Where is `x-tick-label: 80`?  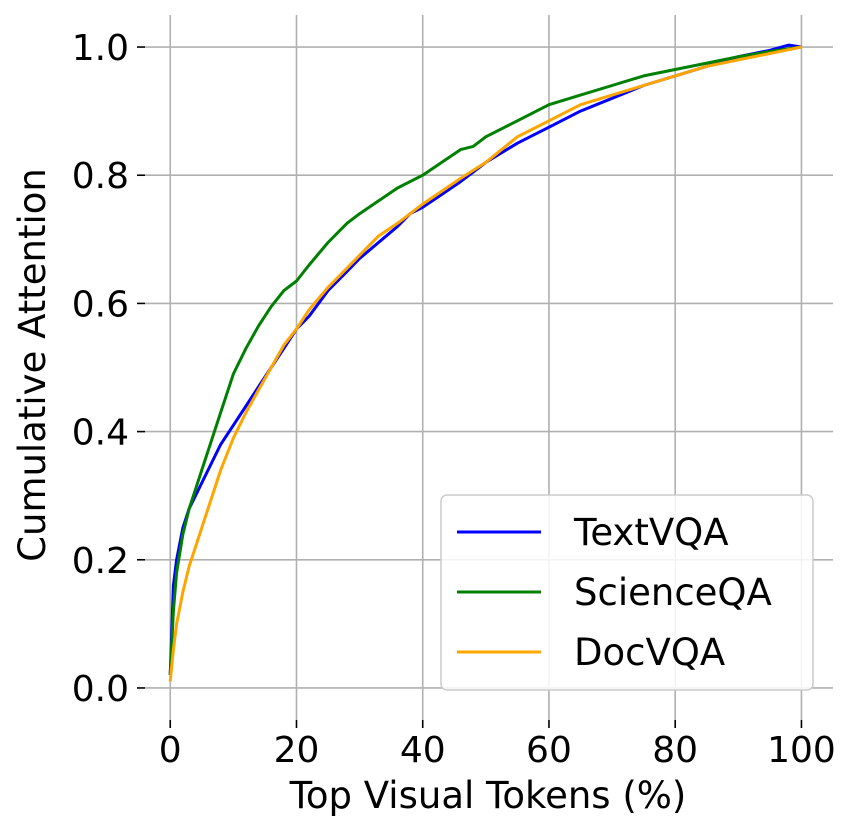
x-tick-label: 80 is located at coordinates (675, 750).